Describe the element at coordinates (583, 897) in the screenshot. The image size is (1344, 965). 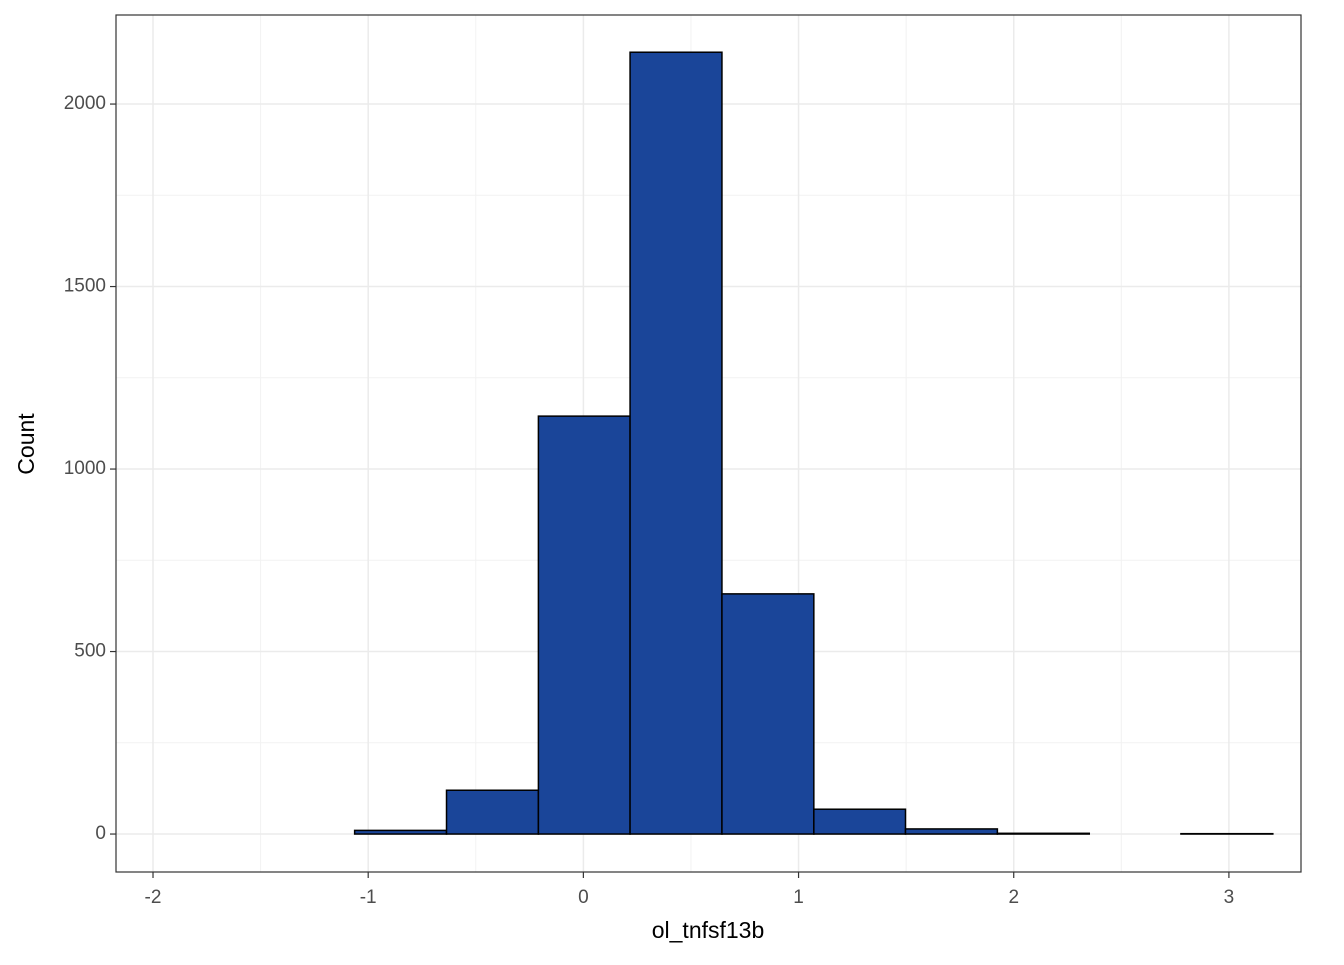
I see `x-tick-label: 0` at that location.